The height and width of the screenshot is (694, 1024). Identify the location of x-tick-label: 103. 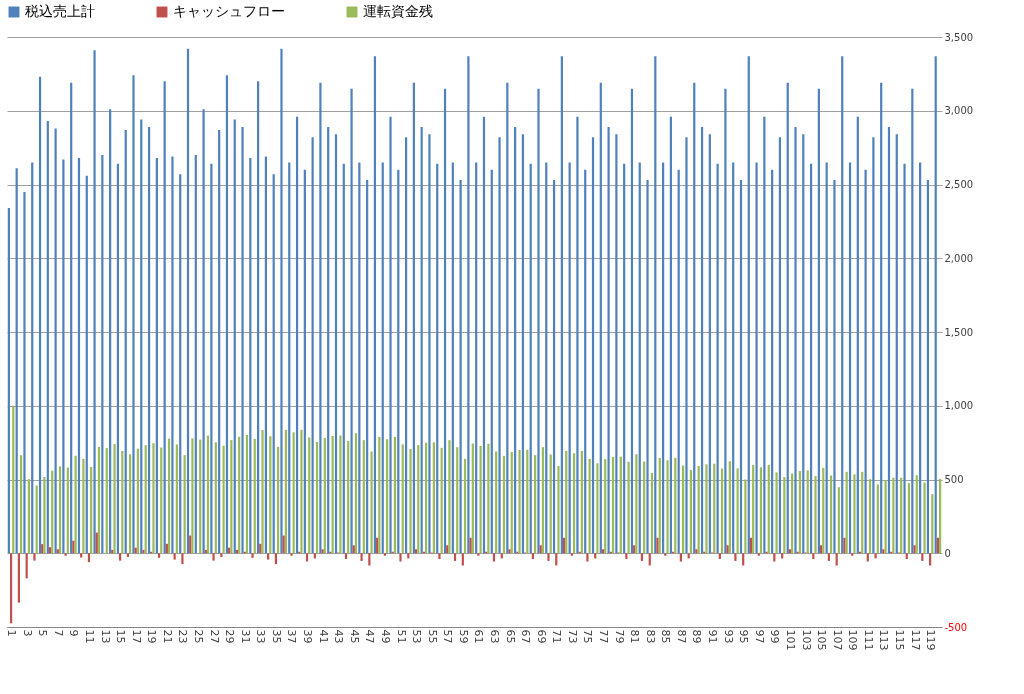
(806, 640).